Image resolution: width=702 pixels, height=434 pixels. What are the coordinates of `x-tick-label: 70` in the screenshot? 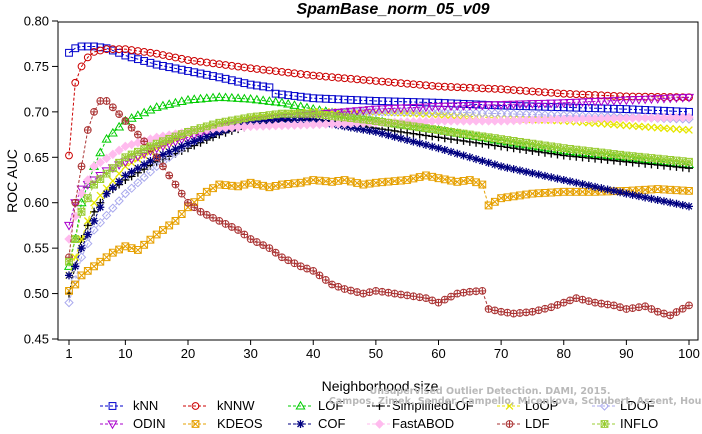 It's located at (501, 353).